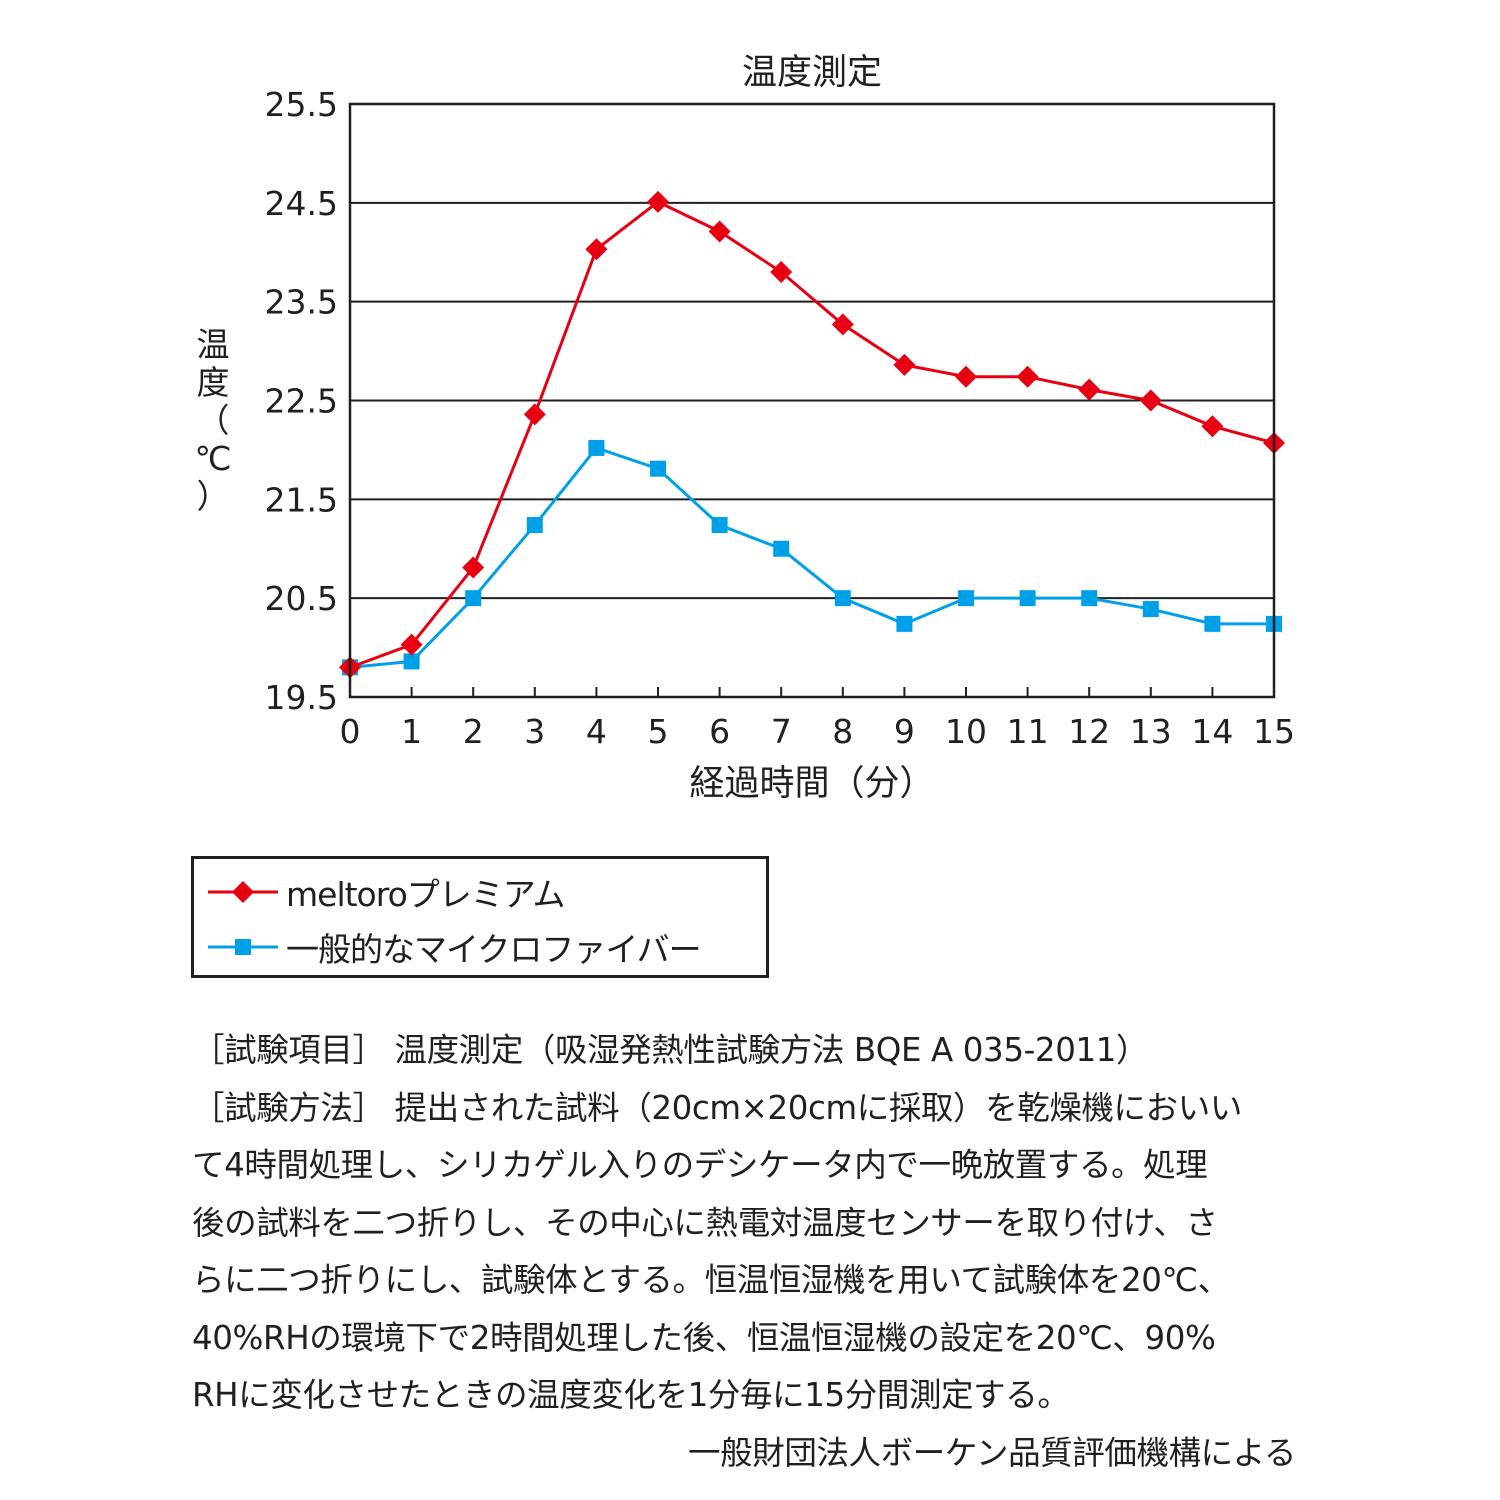  What do you see at coordinates (705, 1222) in the screenshot?
I see `note-line: 後の試料を二つ折りし、その中心に熱電対温度センサーを取り付け、さ` at bounding box center [705, 1222].